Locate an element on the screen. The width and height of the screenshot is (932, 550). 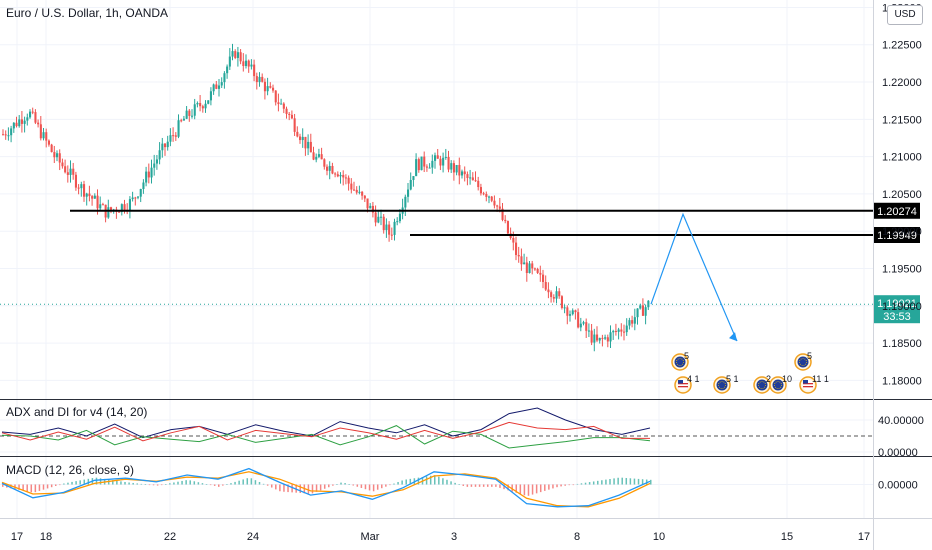
us-canton-icon is located at coordinates (680, 382).